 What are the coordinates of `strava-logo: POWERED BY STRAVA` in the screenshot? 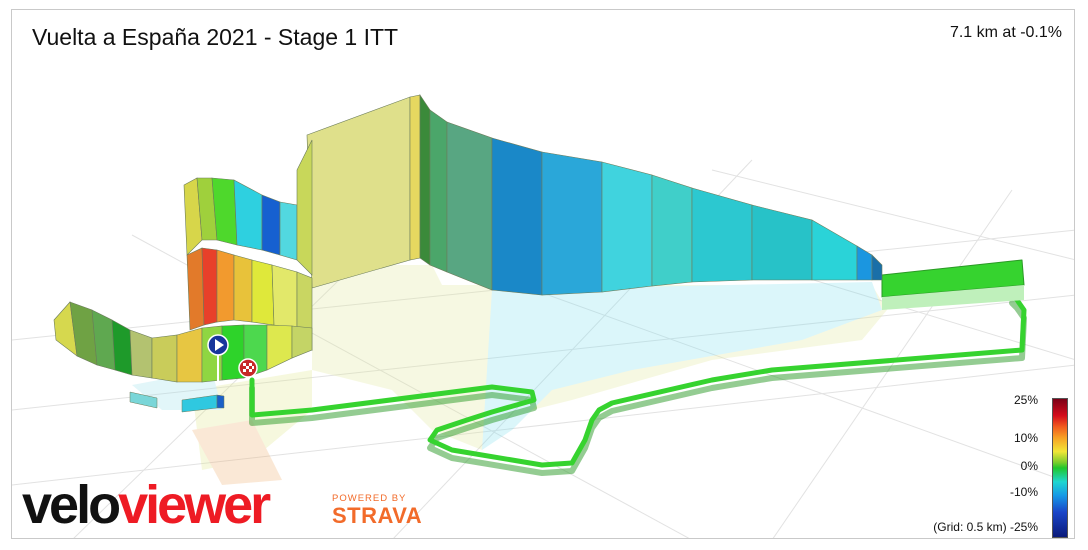 It's located at (387, 510).